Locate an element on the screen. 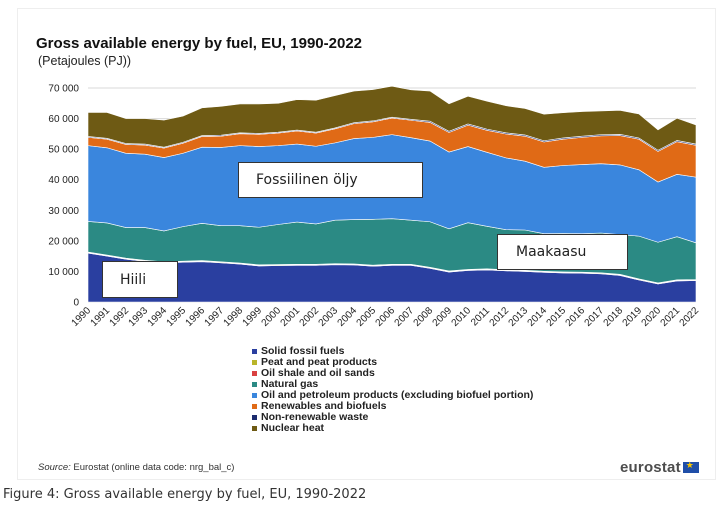  annotation-gas-text: Maakaasu is located at coordinates (551, 252).